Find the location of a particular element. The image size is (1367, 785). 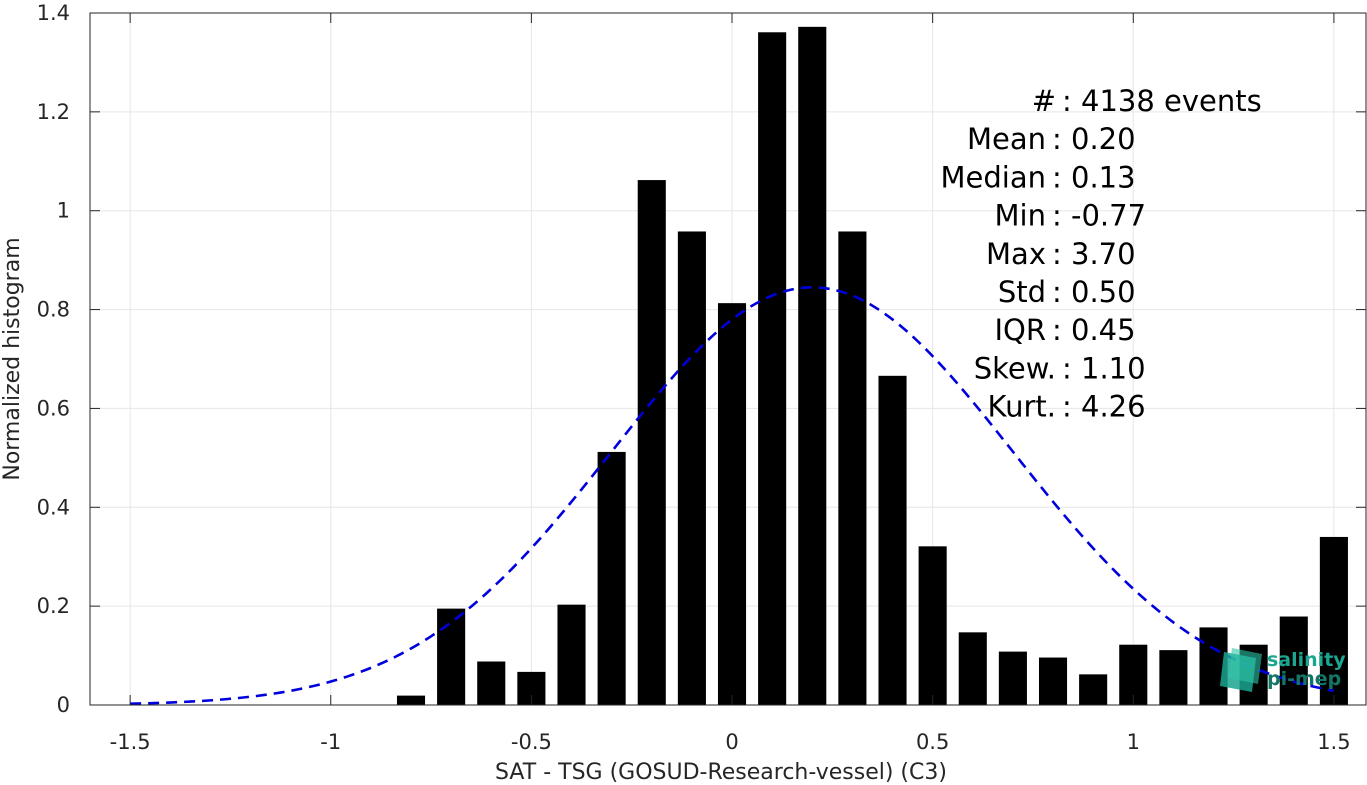

stat-label: IQR is located at coordinates (1020, 330).